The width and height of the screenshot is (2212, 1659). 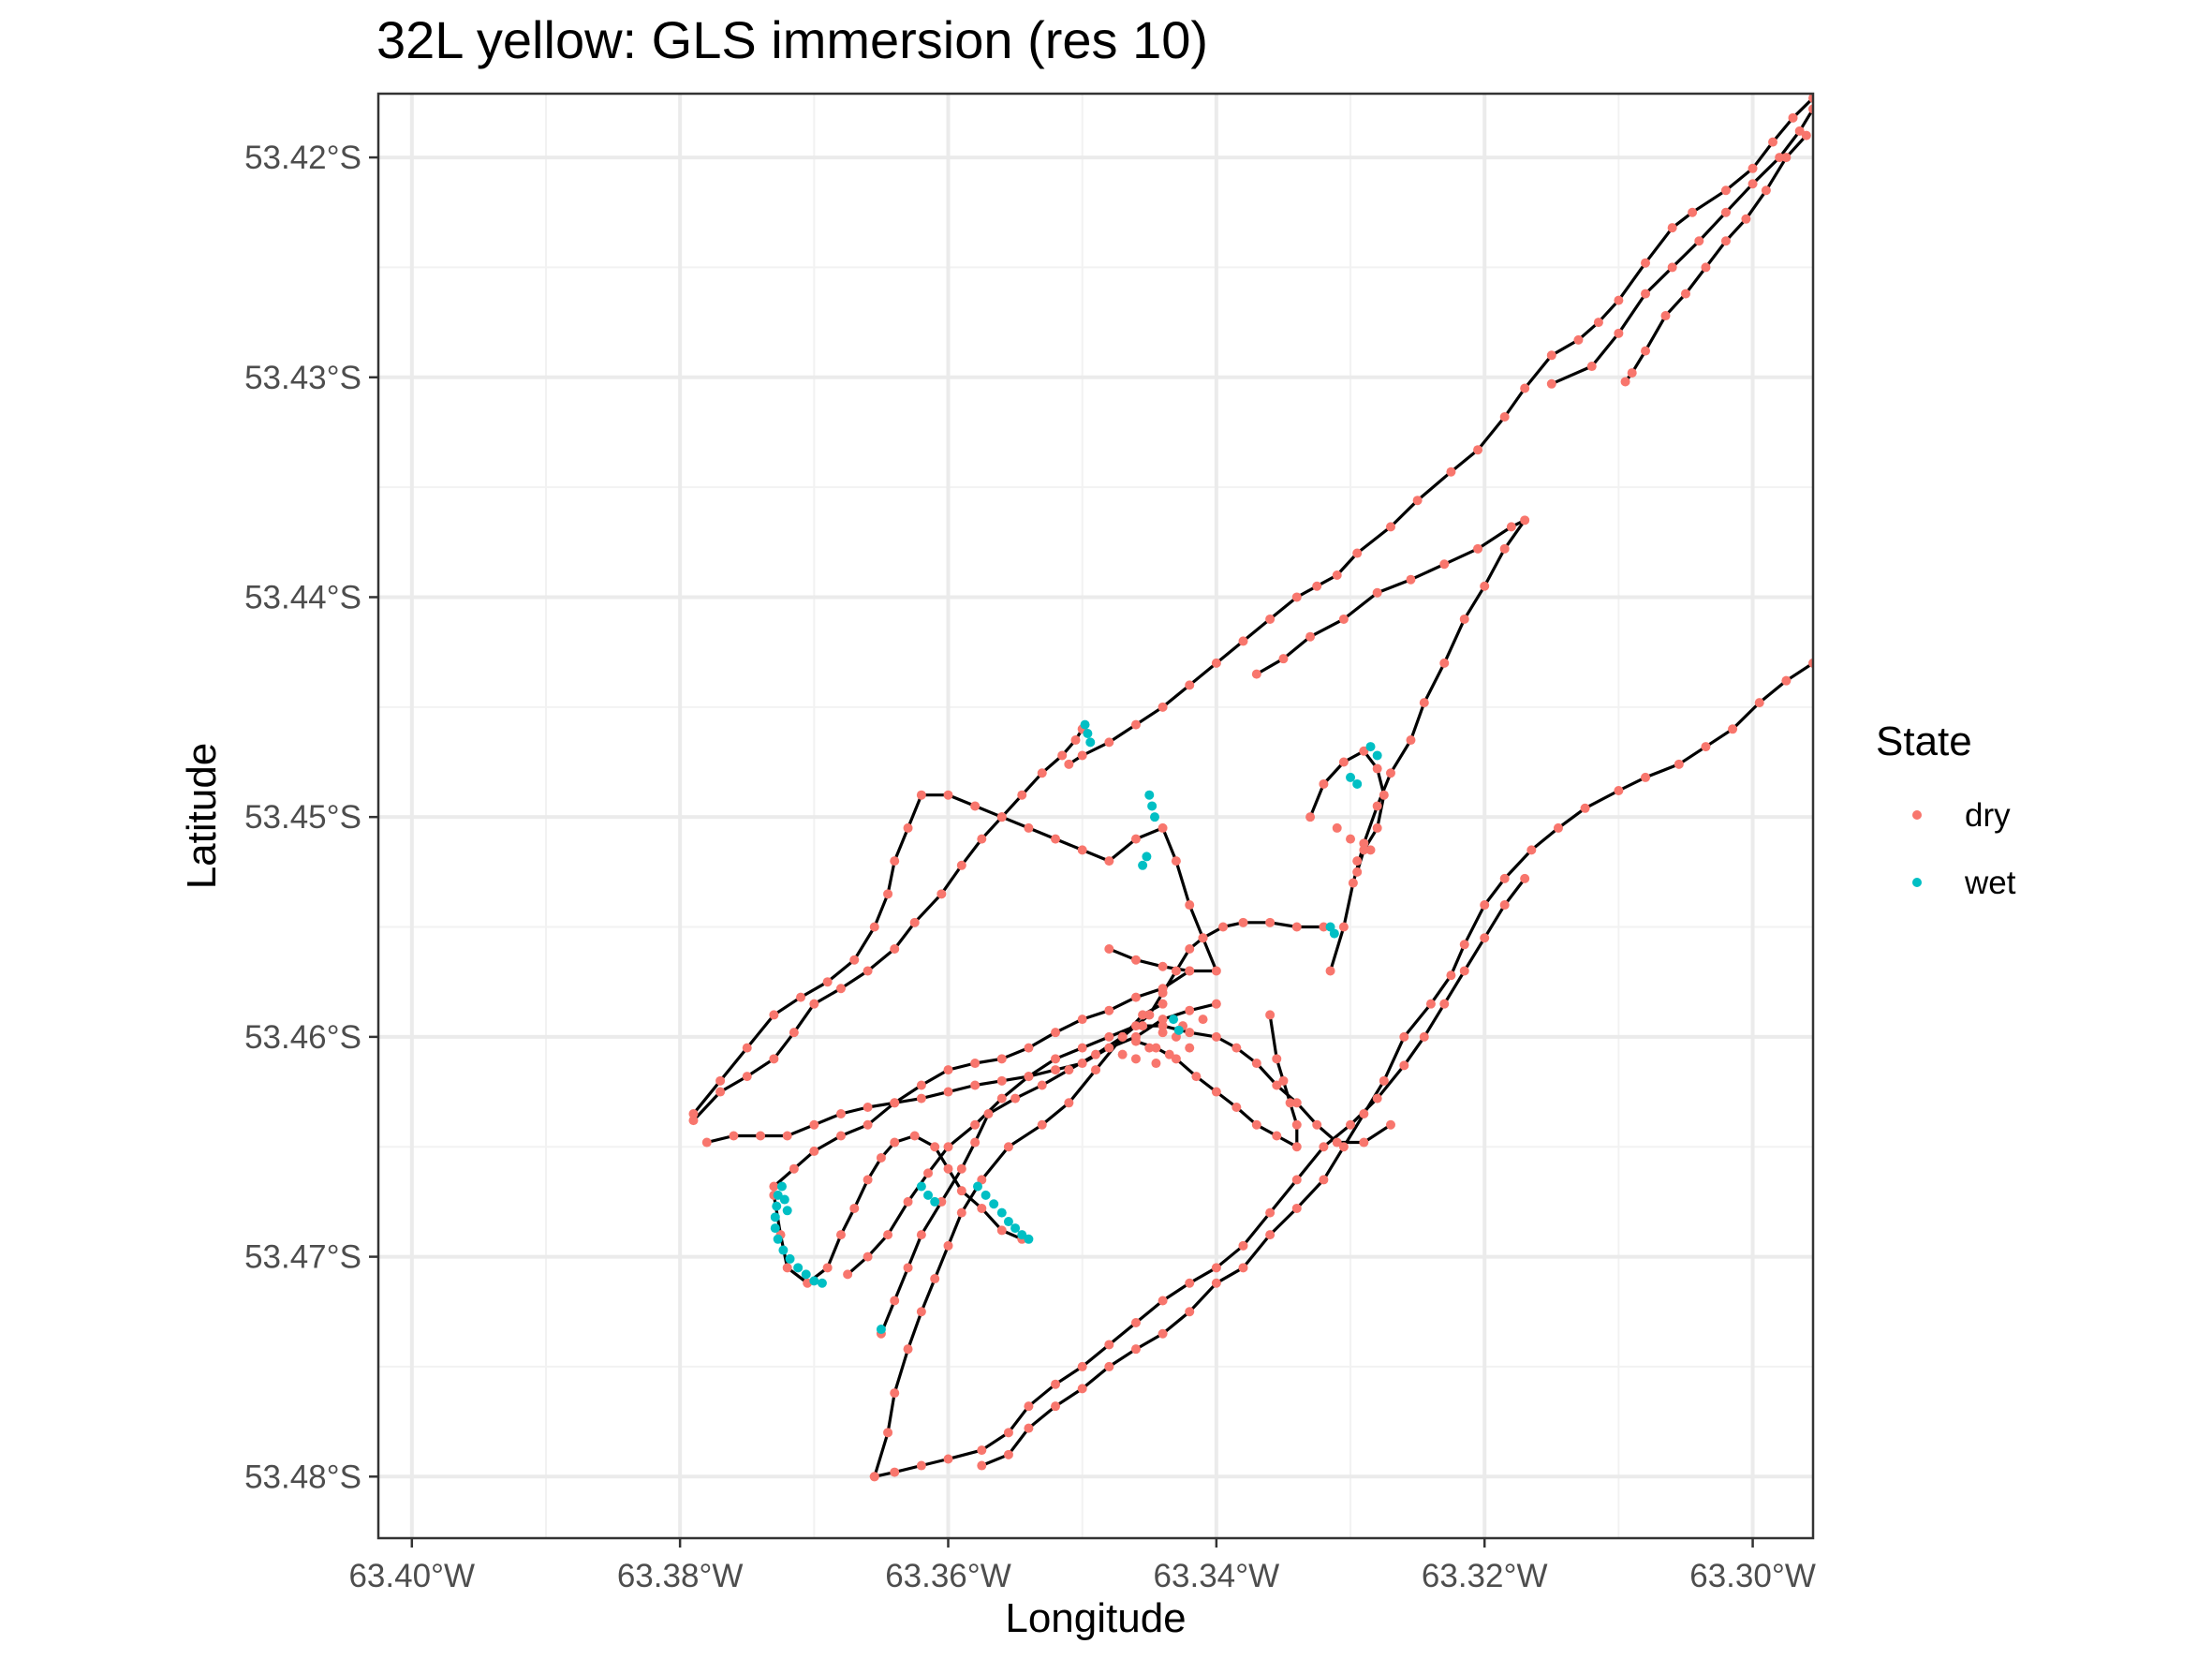 What do you see at coordinates (1485, 1576) in the screenshot?
I see `x-tick-label: 63.32°W` at bounding box center [1485, 1576].